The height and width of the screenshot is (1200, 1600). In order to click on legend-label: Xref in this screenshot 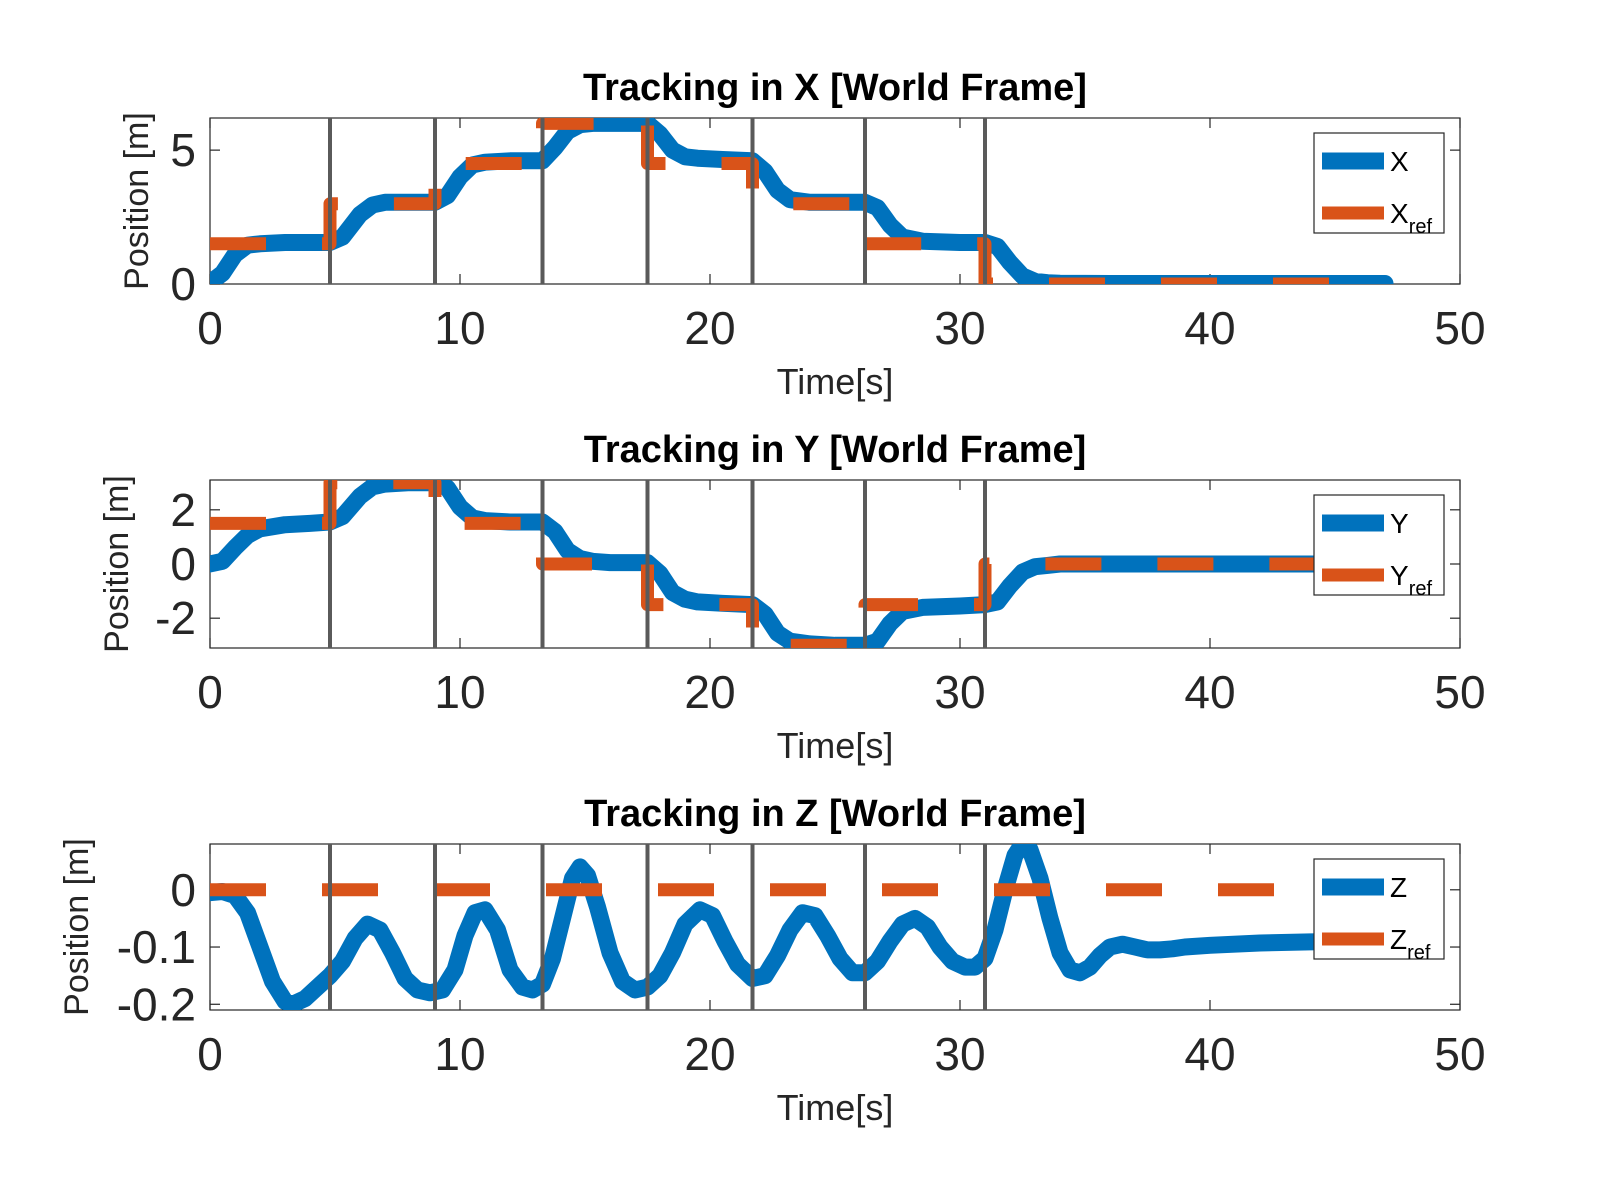, I will do `click(1411, 218)`.